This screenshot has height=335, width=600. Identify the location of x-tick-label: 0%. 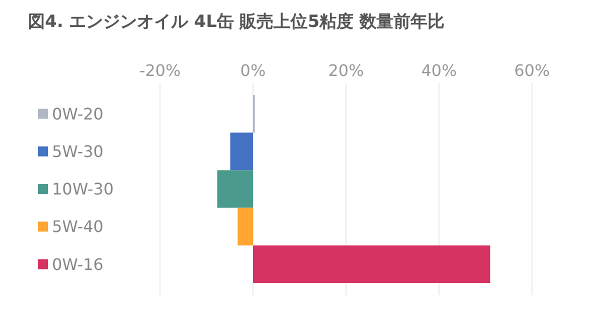
(253, 70).